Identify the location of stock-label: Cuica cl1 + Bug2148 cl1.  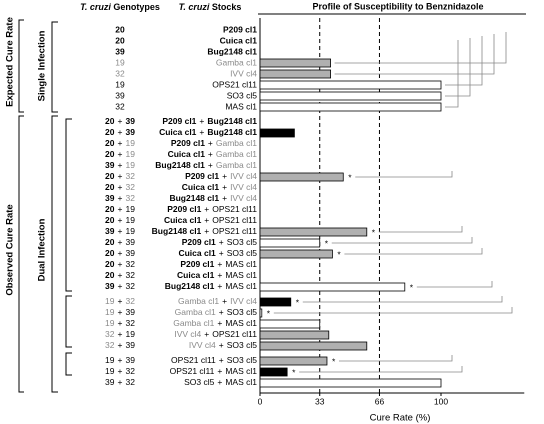
(208, 132).